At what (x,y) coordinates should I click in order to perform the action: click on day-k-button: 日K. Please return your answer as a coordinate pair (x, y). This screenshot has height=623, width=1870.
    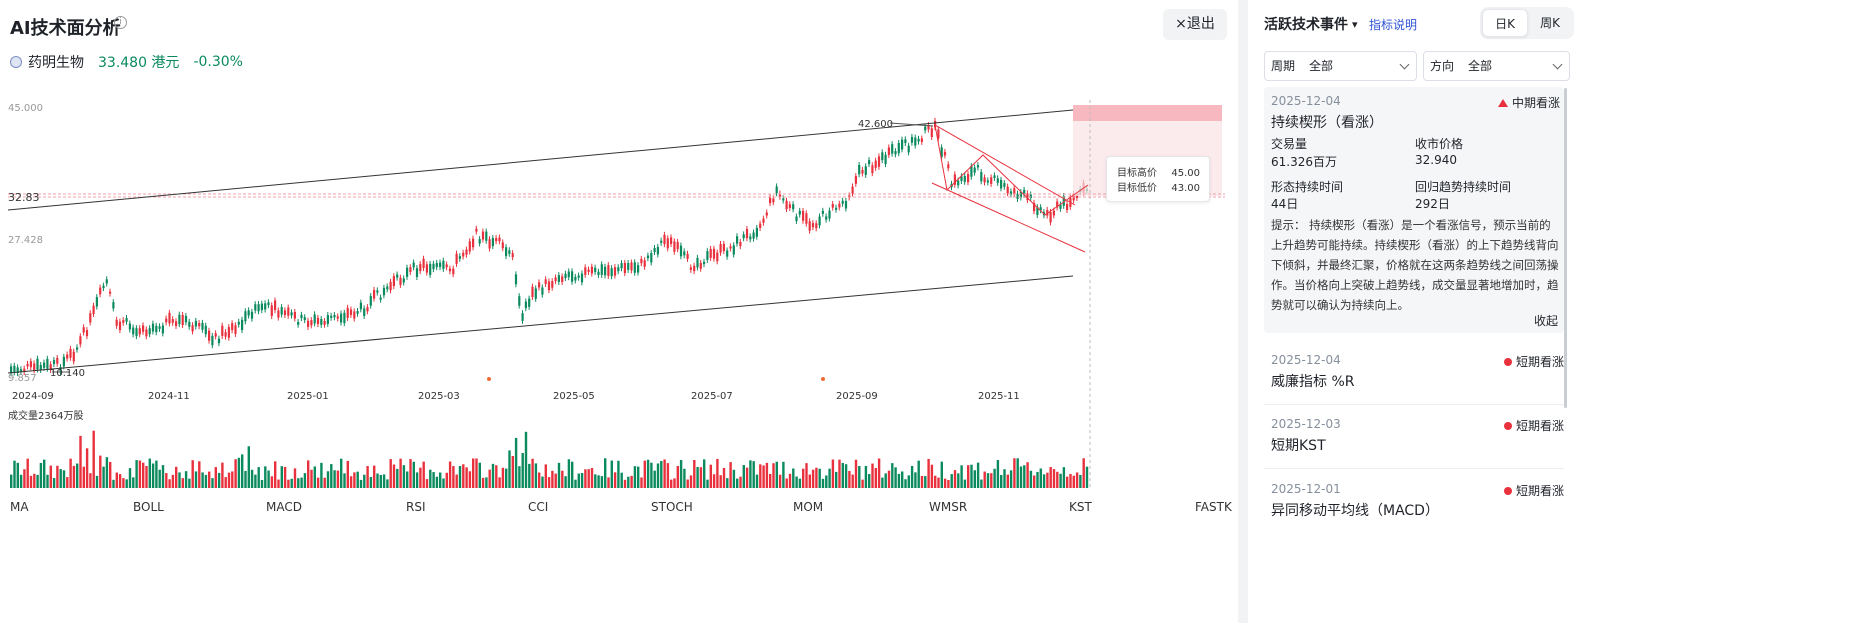
    Looking at the image, I should click on (1505, 23).